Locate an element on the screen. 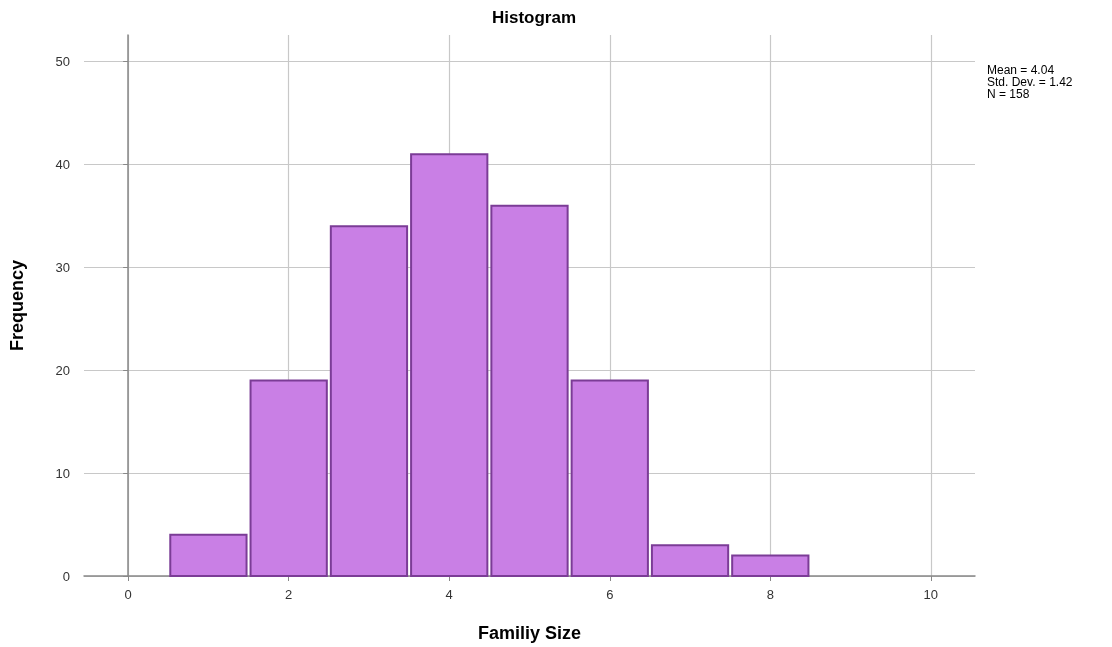  text: N = 158 is located at coordinates (1008, 94).